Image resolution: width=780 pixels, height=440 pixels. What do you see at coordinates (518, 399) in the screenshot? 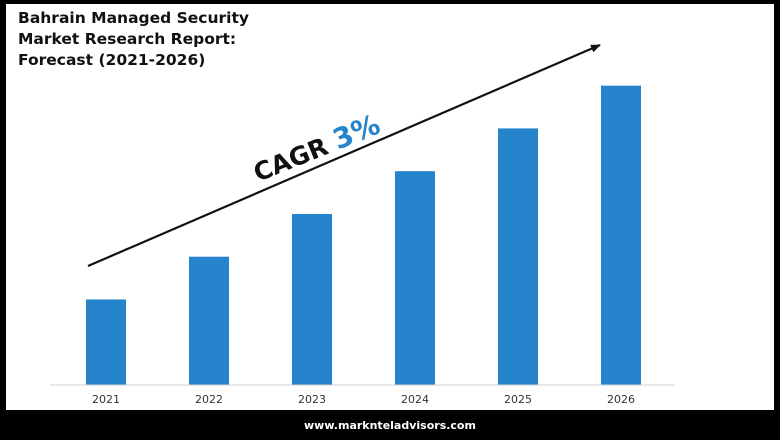
I see `x-tick-2025: 2025` at bounding box center [518, 399].